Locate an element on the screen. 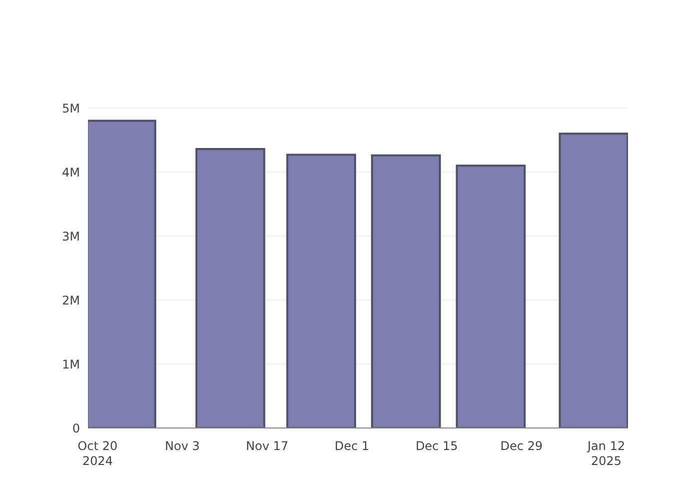  x-tick-label: Oct 20 2024 is located at coordinates (98, 453).